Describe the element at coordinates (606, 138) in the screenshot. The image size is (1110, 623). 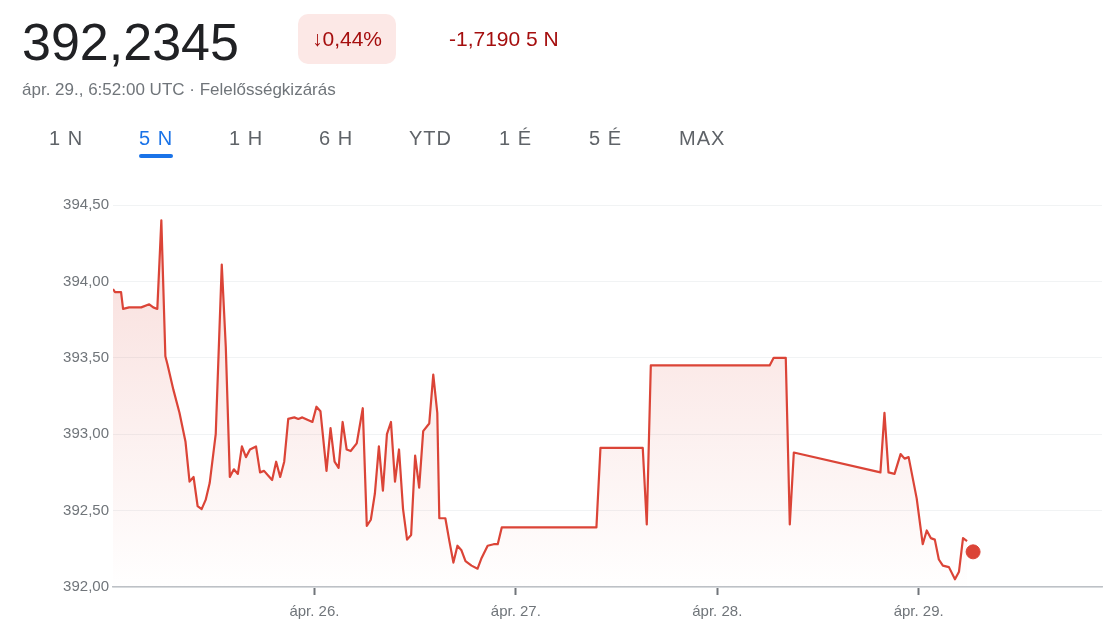
I see `text: 5 É` at that location.